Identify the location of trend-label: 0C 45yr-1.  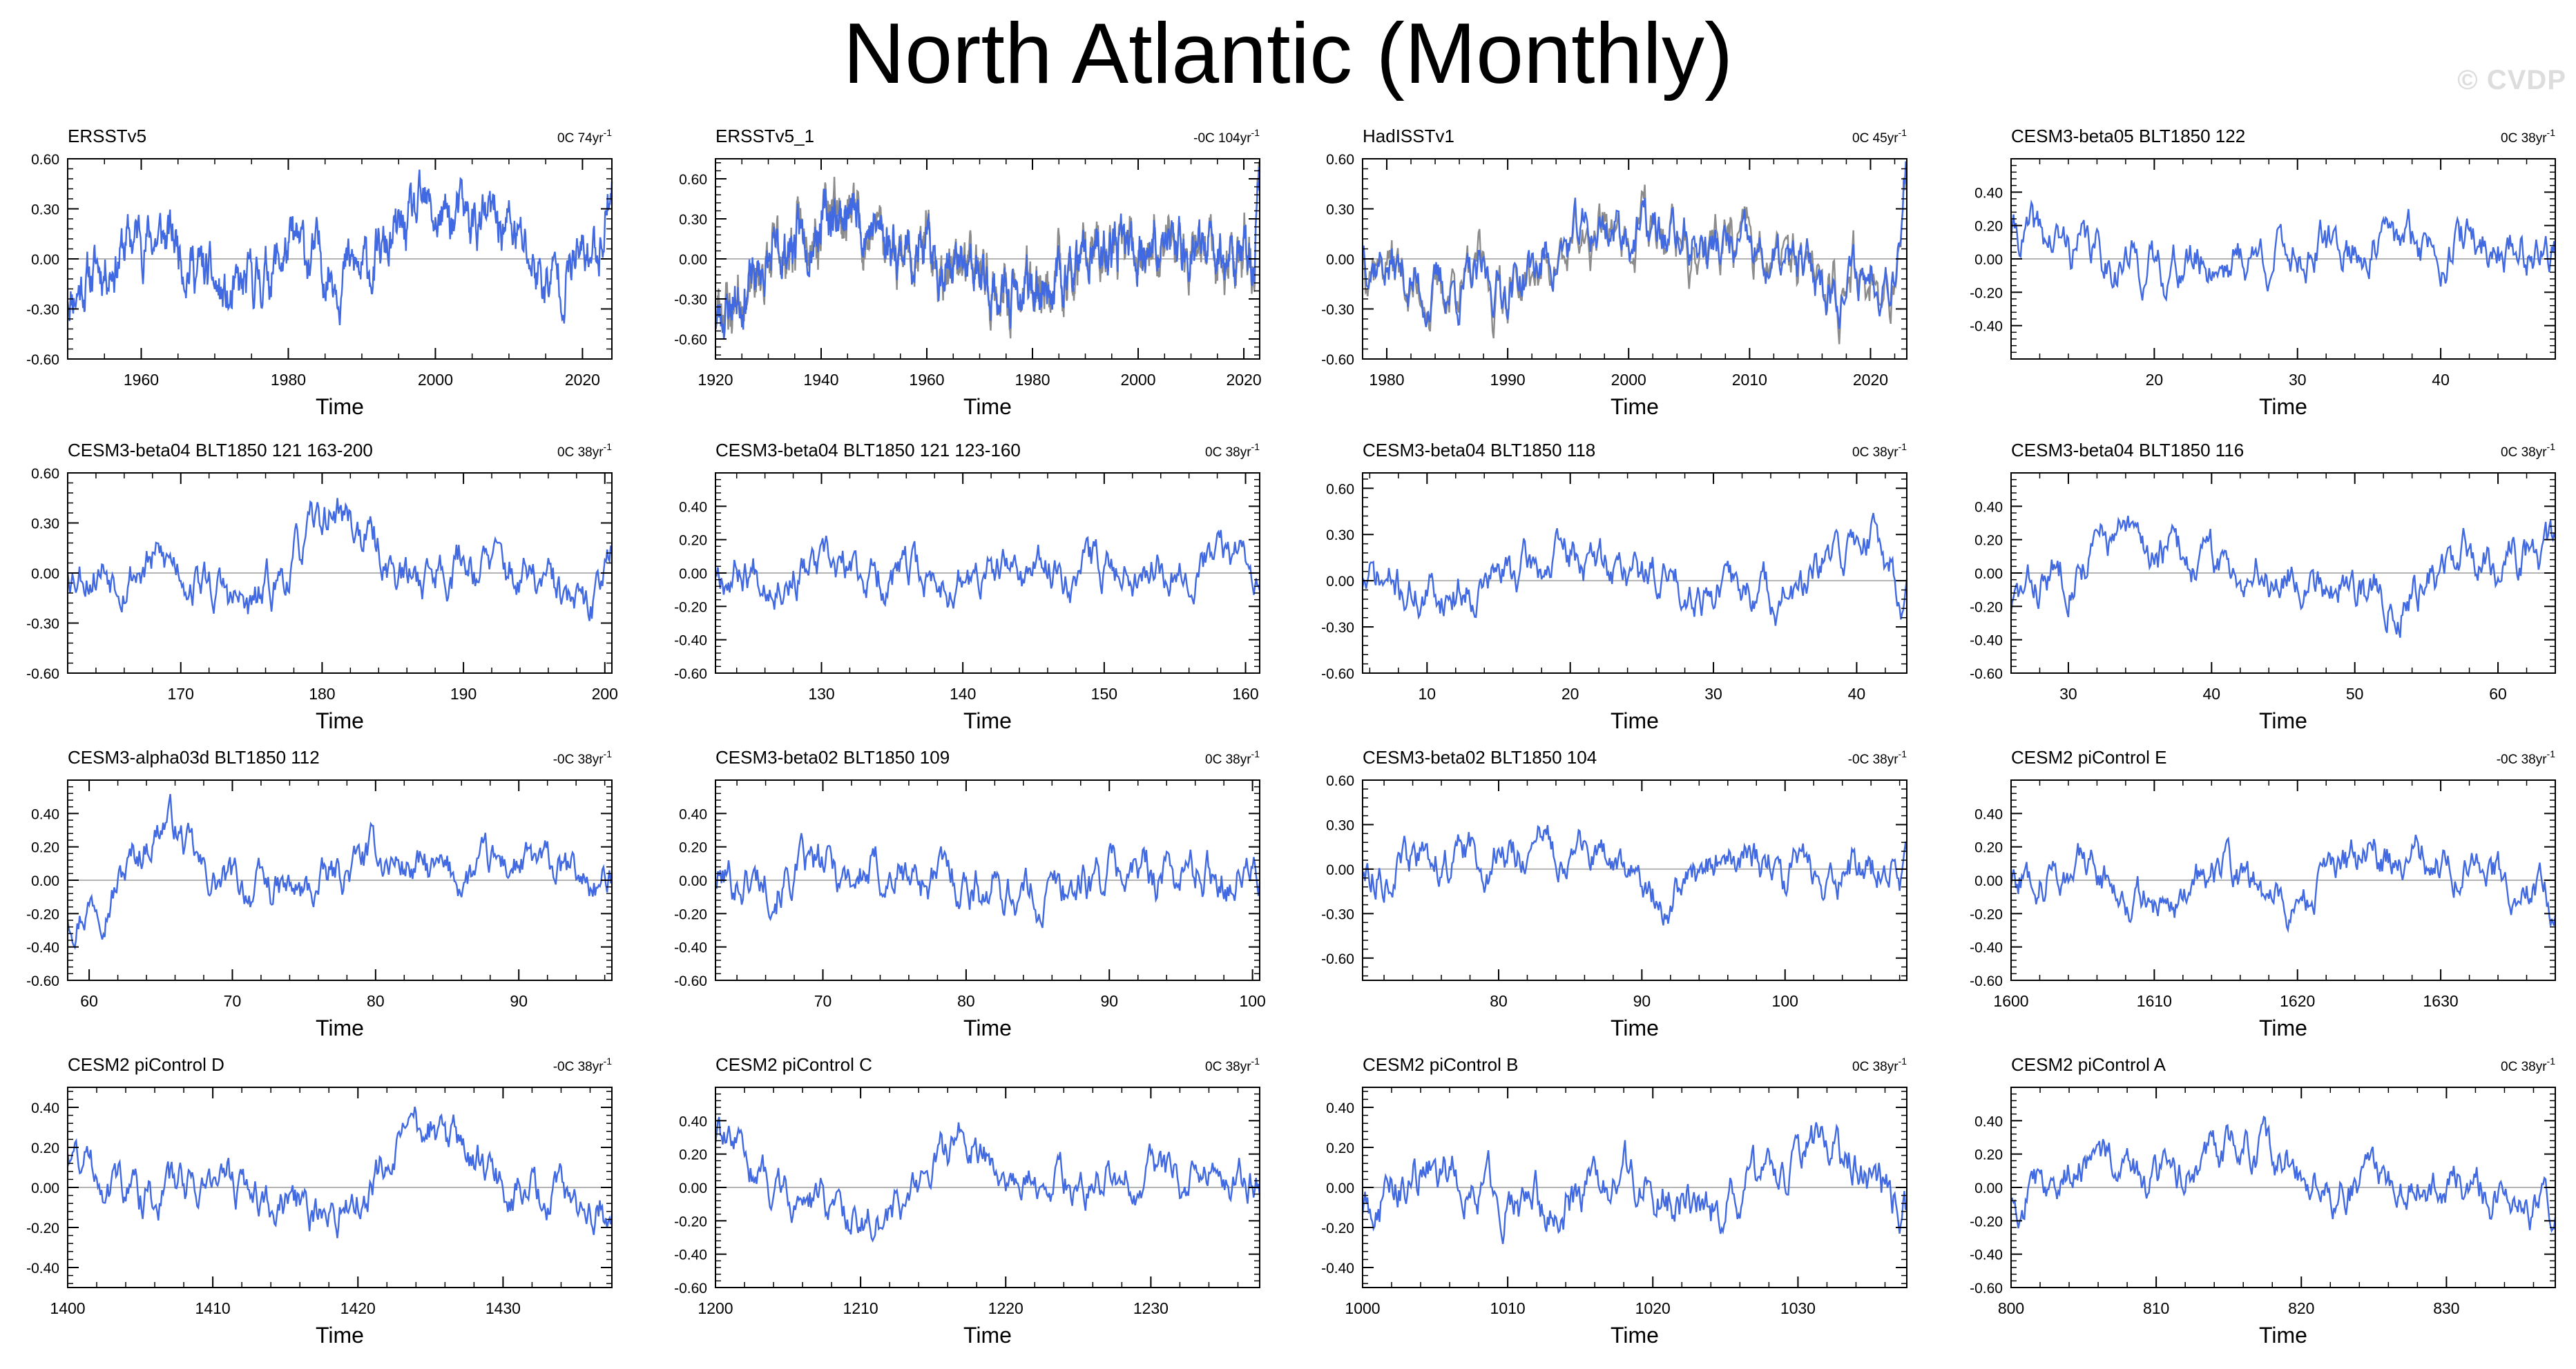
(1879, 136).